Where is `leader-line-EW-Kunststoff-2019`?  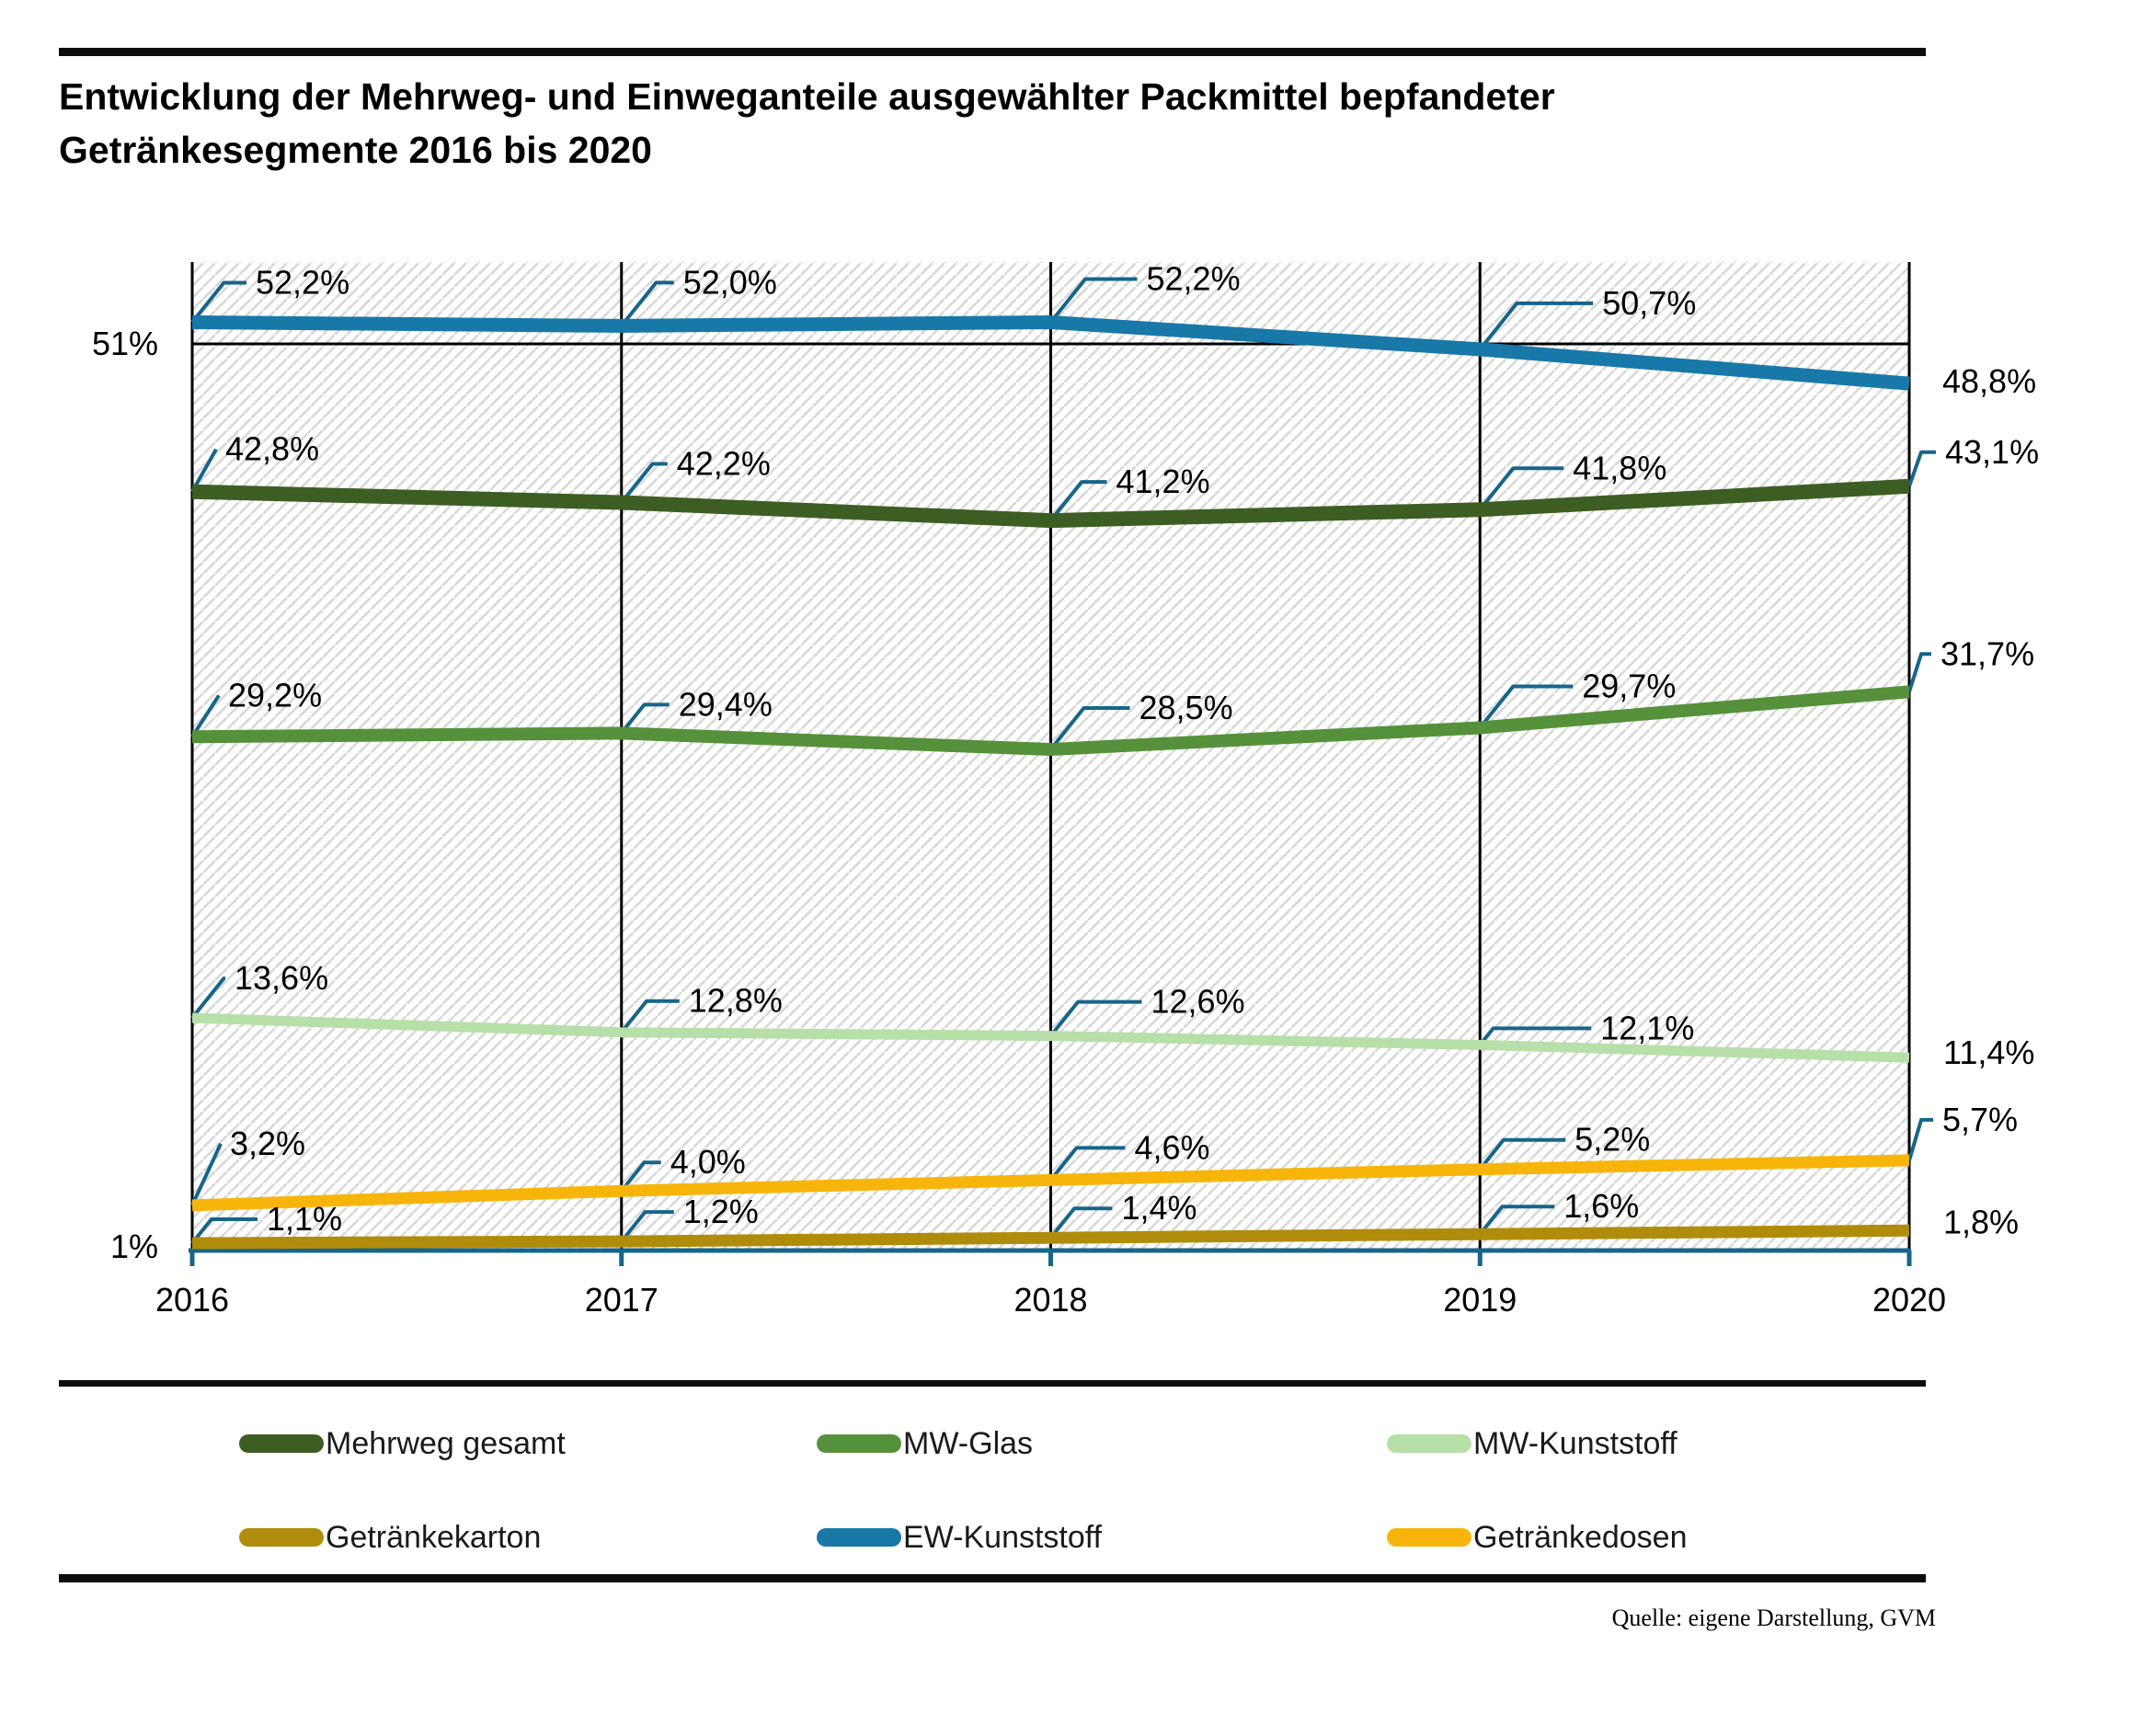
leader-line-EW-Kunststoff-2019 is located at coordinates (1536, 326).